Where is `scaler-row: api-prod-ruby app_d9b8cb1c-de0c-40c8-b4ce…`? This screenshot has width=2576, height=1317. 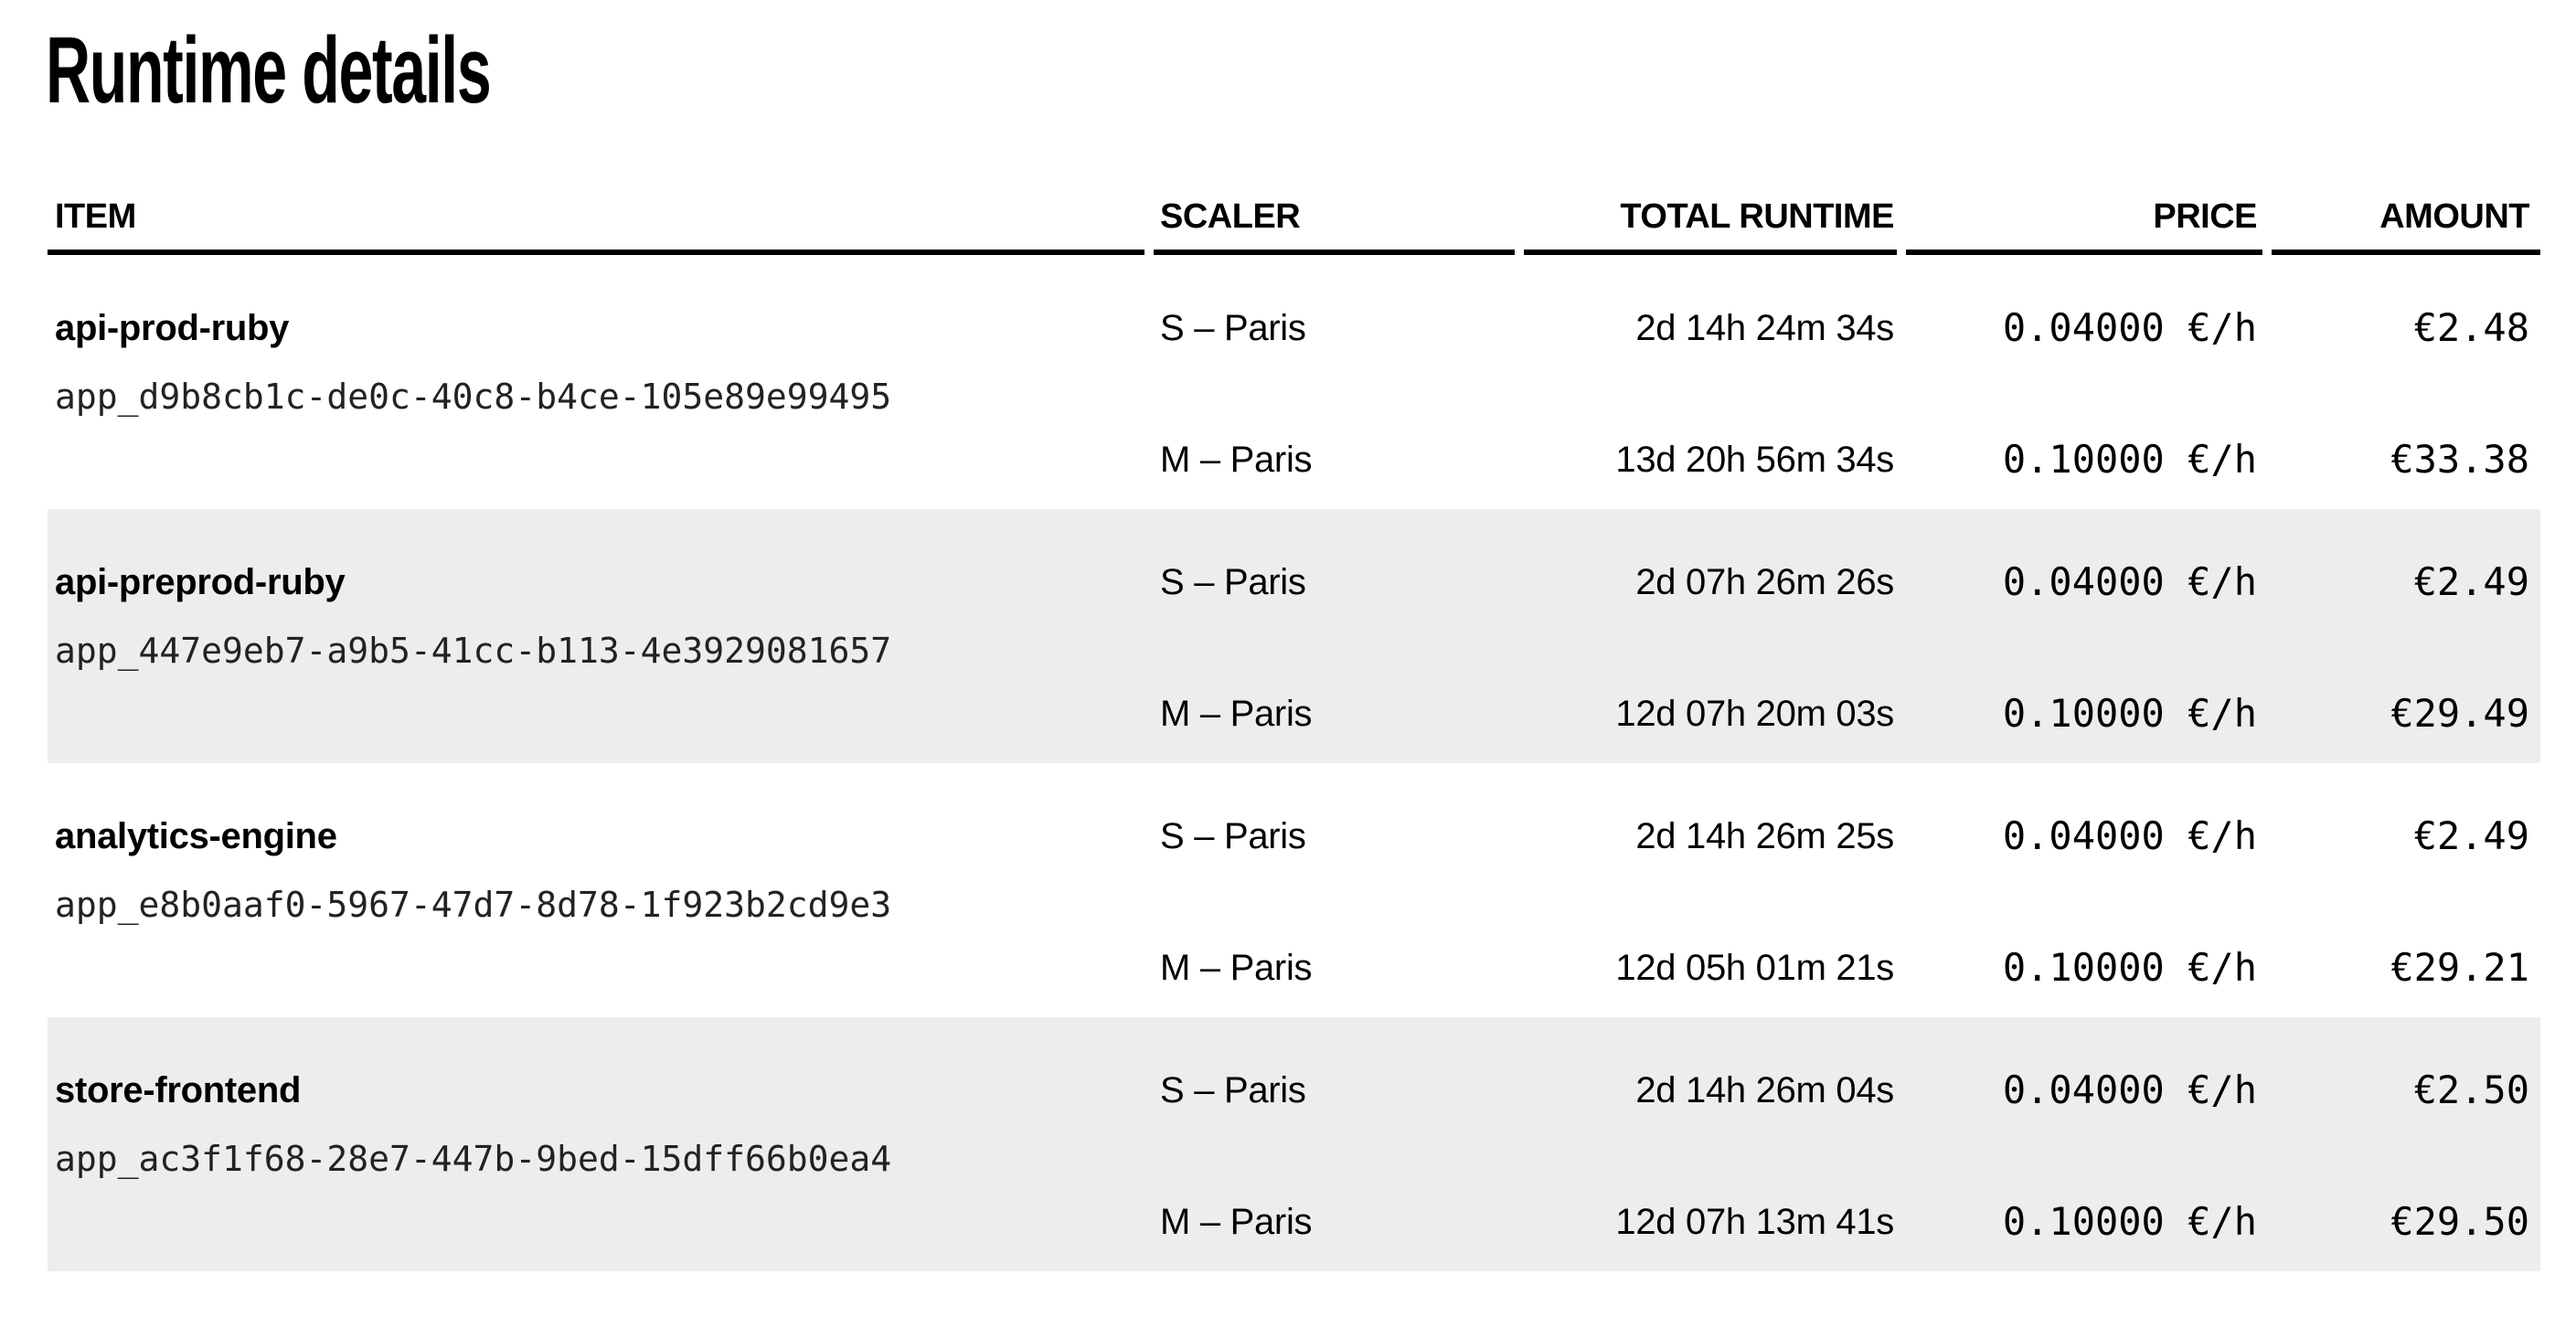
scaler-row: api-prod-ruby app_d9b8cb1c-de0c-40c8-b4ce… is located at coordinates (1294, 345).